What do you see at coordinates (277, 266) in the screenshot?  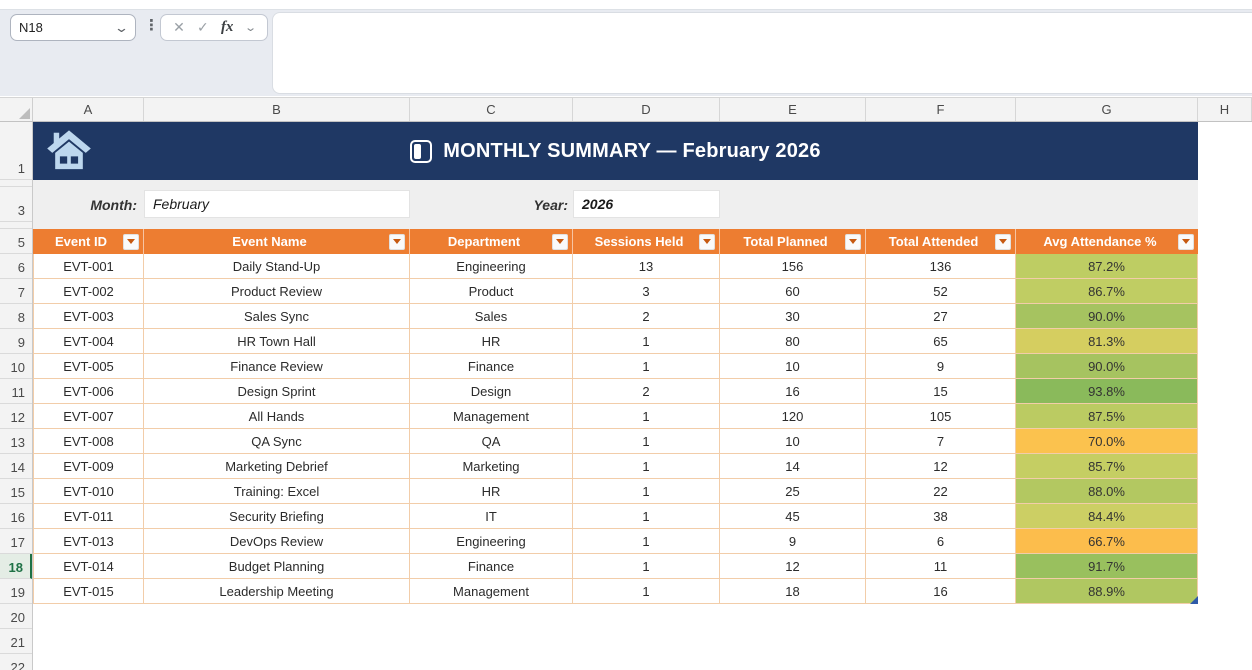 I see `table-cell: Daily Stand-Up` at bounding box center [277, 266].